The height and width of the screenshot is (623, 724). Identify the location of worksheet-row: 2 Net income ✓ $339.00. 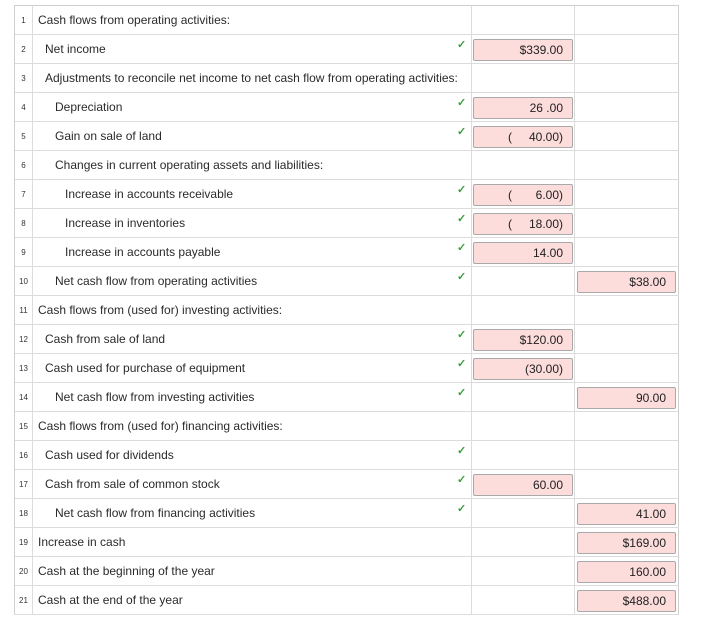
(347, 49).